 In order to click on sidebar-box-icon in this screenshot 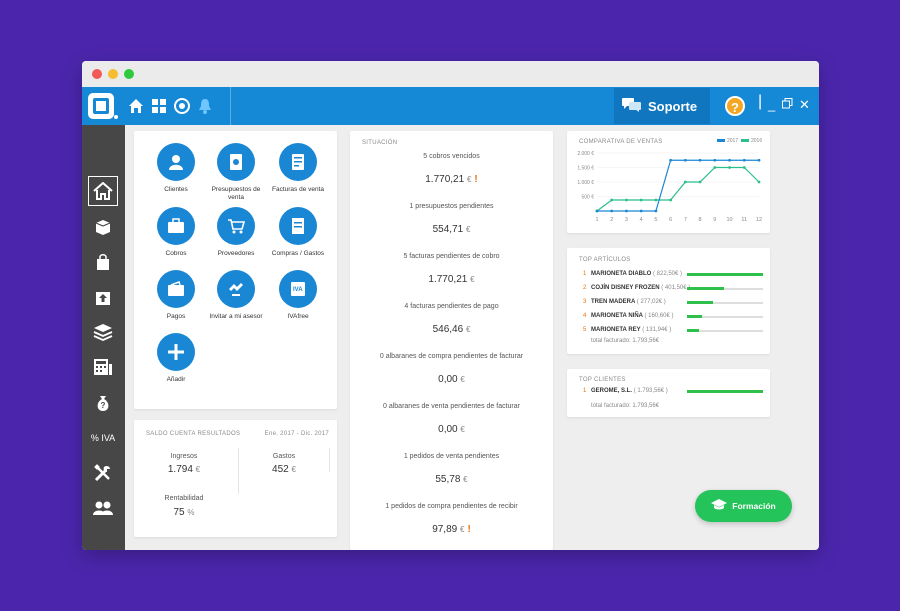, I will do `click(103, 227)`.